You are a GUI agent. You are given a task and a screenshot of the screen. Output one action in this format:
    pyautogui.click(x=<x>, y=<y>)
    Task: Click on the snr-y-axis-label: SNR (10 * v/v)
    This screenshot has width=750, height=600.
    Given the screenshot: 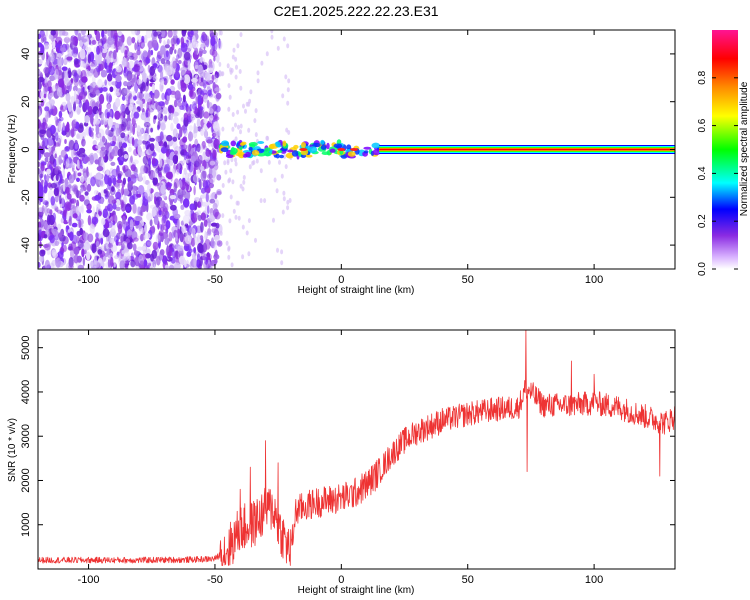 What is the action you would take?
    pyautogui.click(x=12, y=450)
    